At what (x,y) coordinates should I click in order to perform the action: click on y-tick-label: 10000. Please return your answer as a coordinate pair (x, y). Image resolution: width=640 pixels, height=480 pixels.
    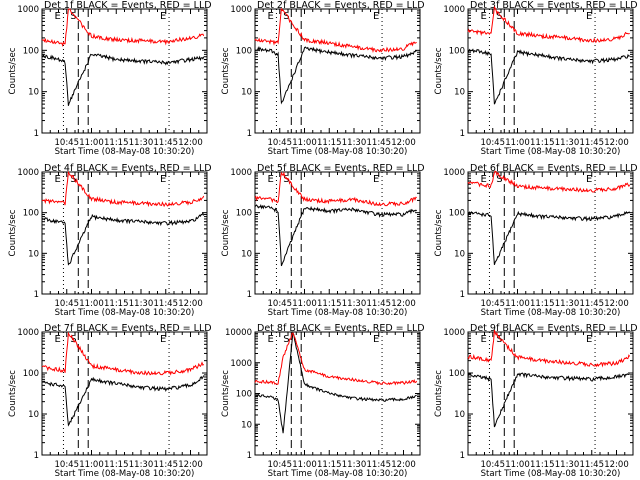
    Looking at the image, I should click on (238, 333).